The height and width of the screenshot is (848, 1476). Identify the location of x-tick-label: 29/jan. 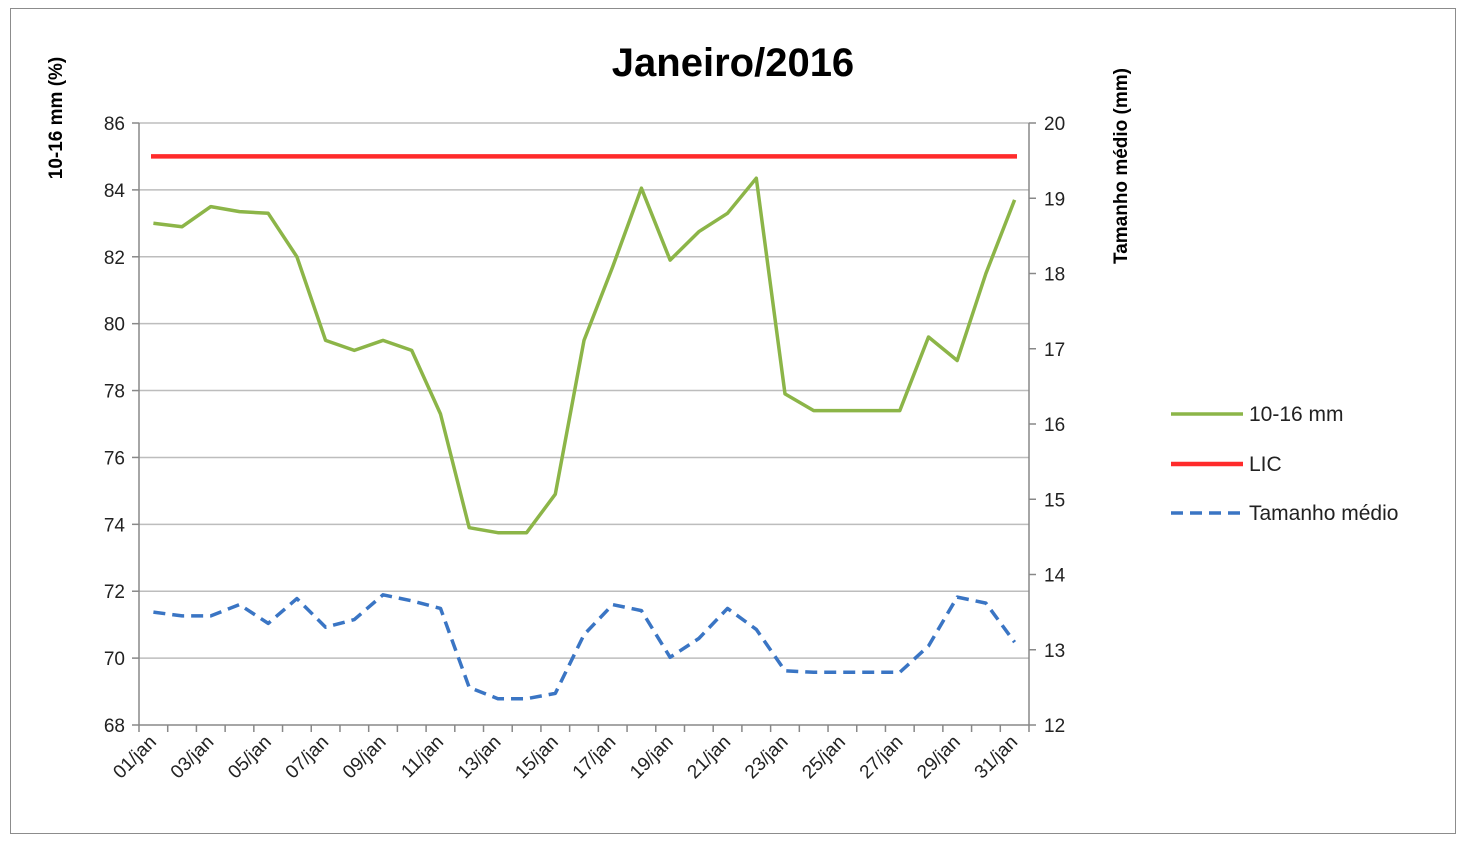
(938, 757).